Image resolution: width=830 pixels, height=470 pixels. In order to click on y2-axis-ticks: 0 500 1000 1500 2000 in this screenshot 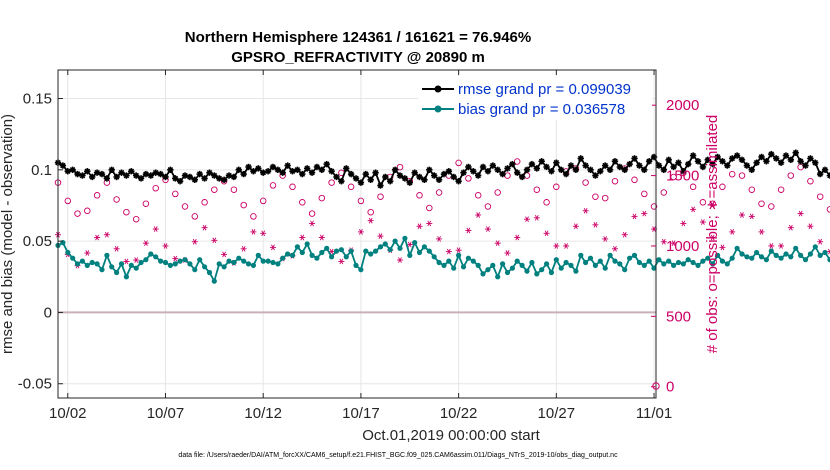, I will do `click(675, 246)`.